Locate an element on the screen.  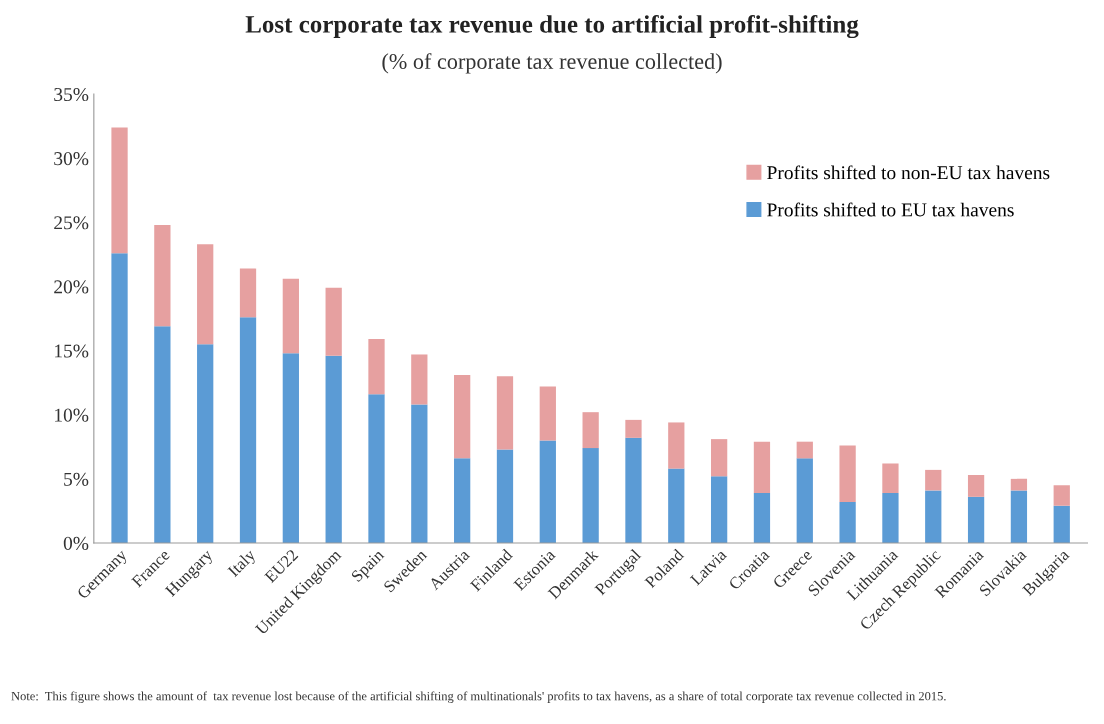
text: Note: This figure shows the amount of tax revenue lost because of the artificial shifting of multinationals' profits to tax havens, as a share of total corporate tax revenue collected in 2015. is located at coordinates (478, 697).